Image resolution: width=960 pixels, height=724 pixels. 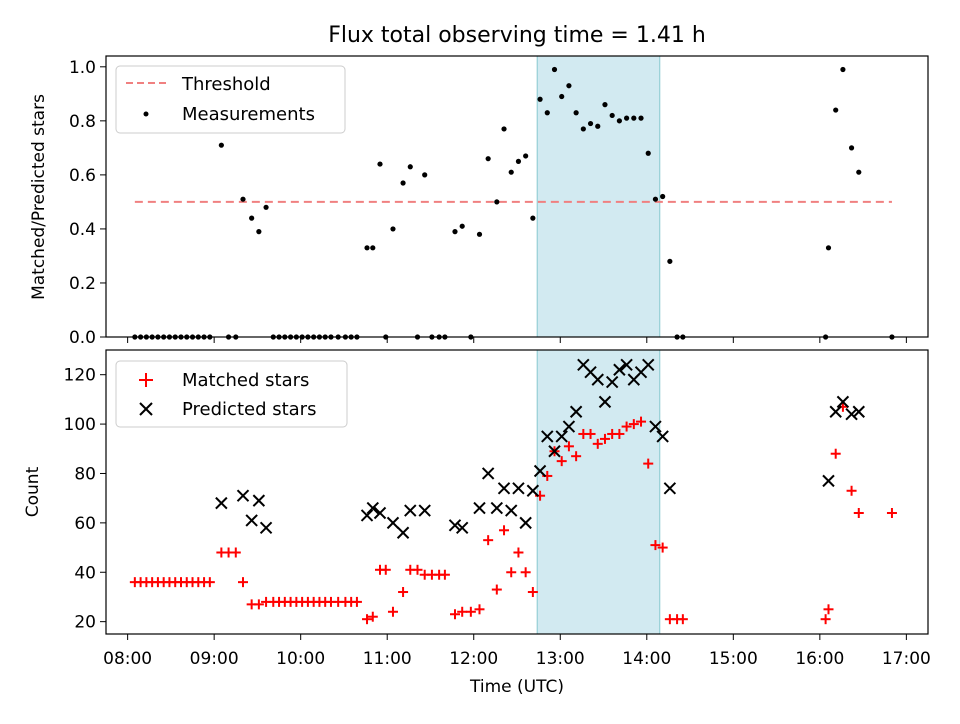 What do you see at coordinates (516, 687) in the screenshot?
I see `x-axis-label: Time (UTC)` at bounding box center [516, 687].